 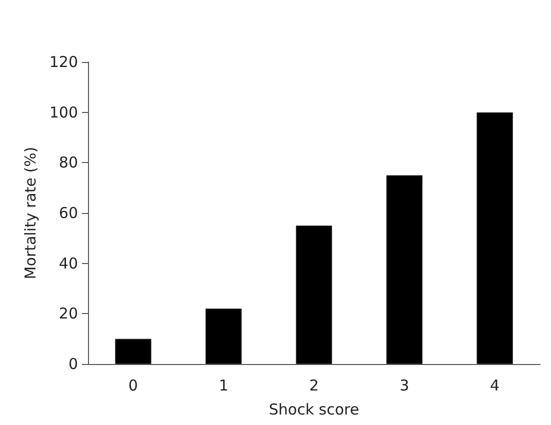 I want to click on y-tick-label: 20, so click(x=68, y=313).